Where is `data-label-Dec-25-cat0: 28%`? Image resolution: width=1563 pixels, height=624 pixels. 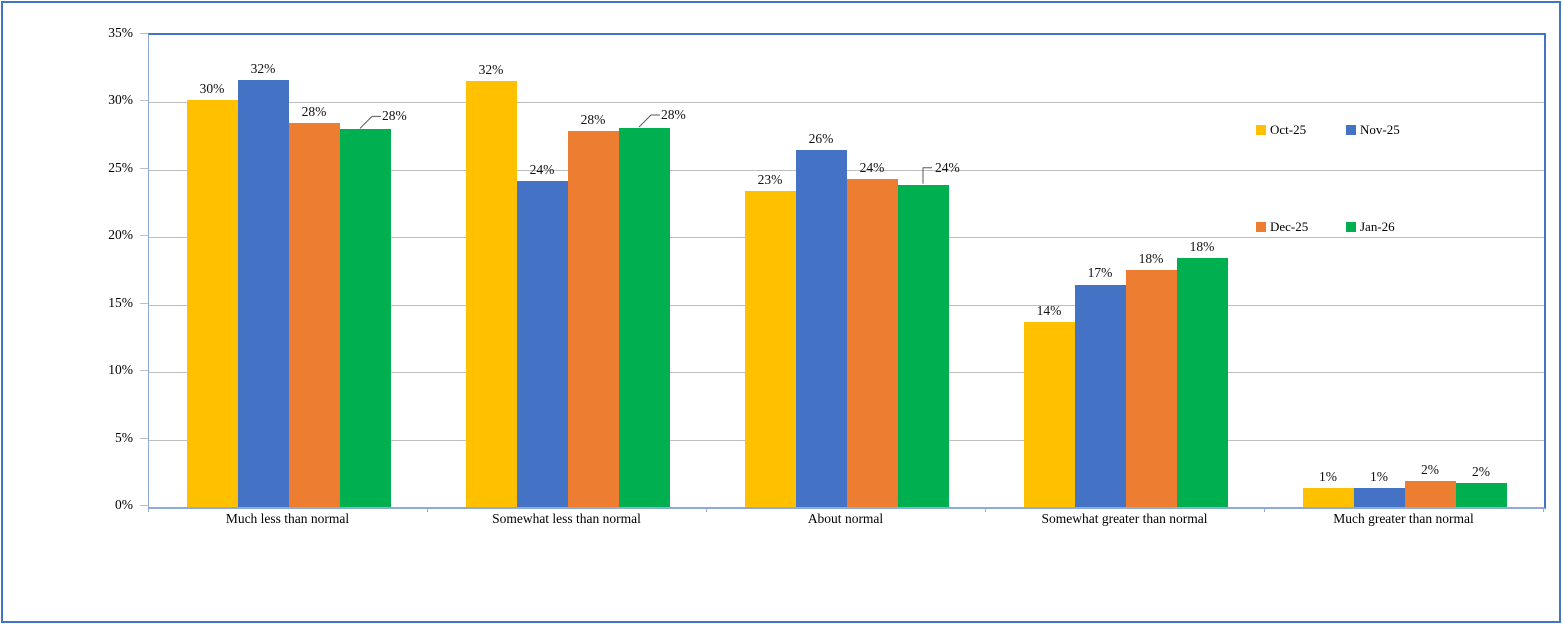 data-label-Dec-25-cat0: 28% is located at coordinates (314, 111).